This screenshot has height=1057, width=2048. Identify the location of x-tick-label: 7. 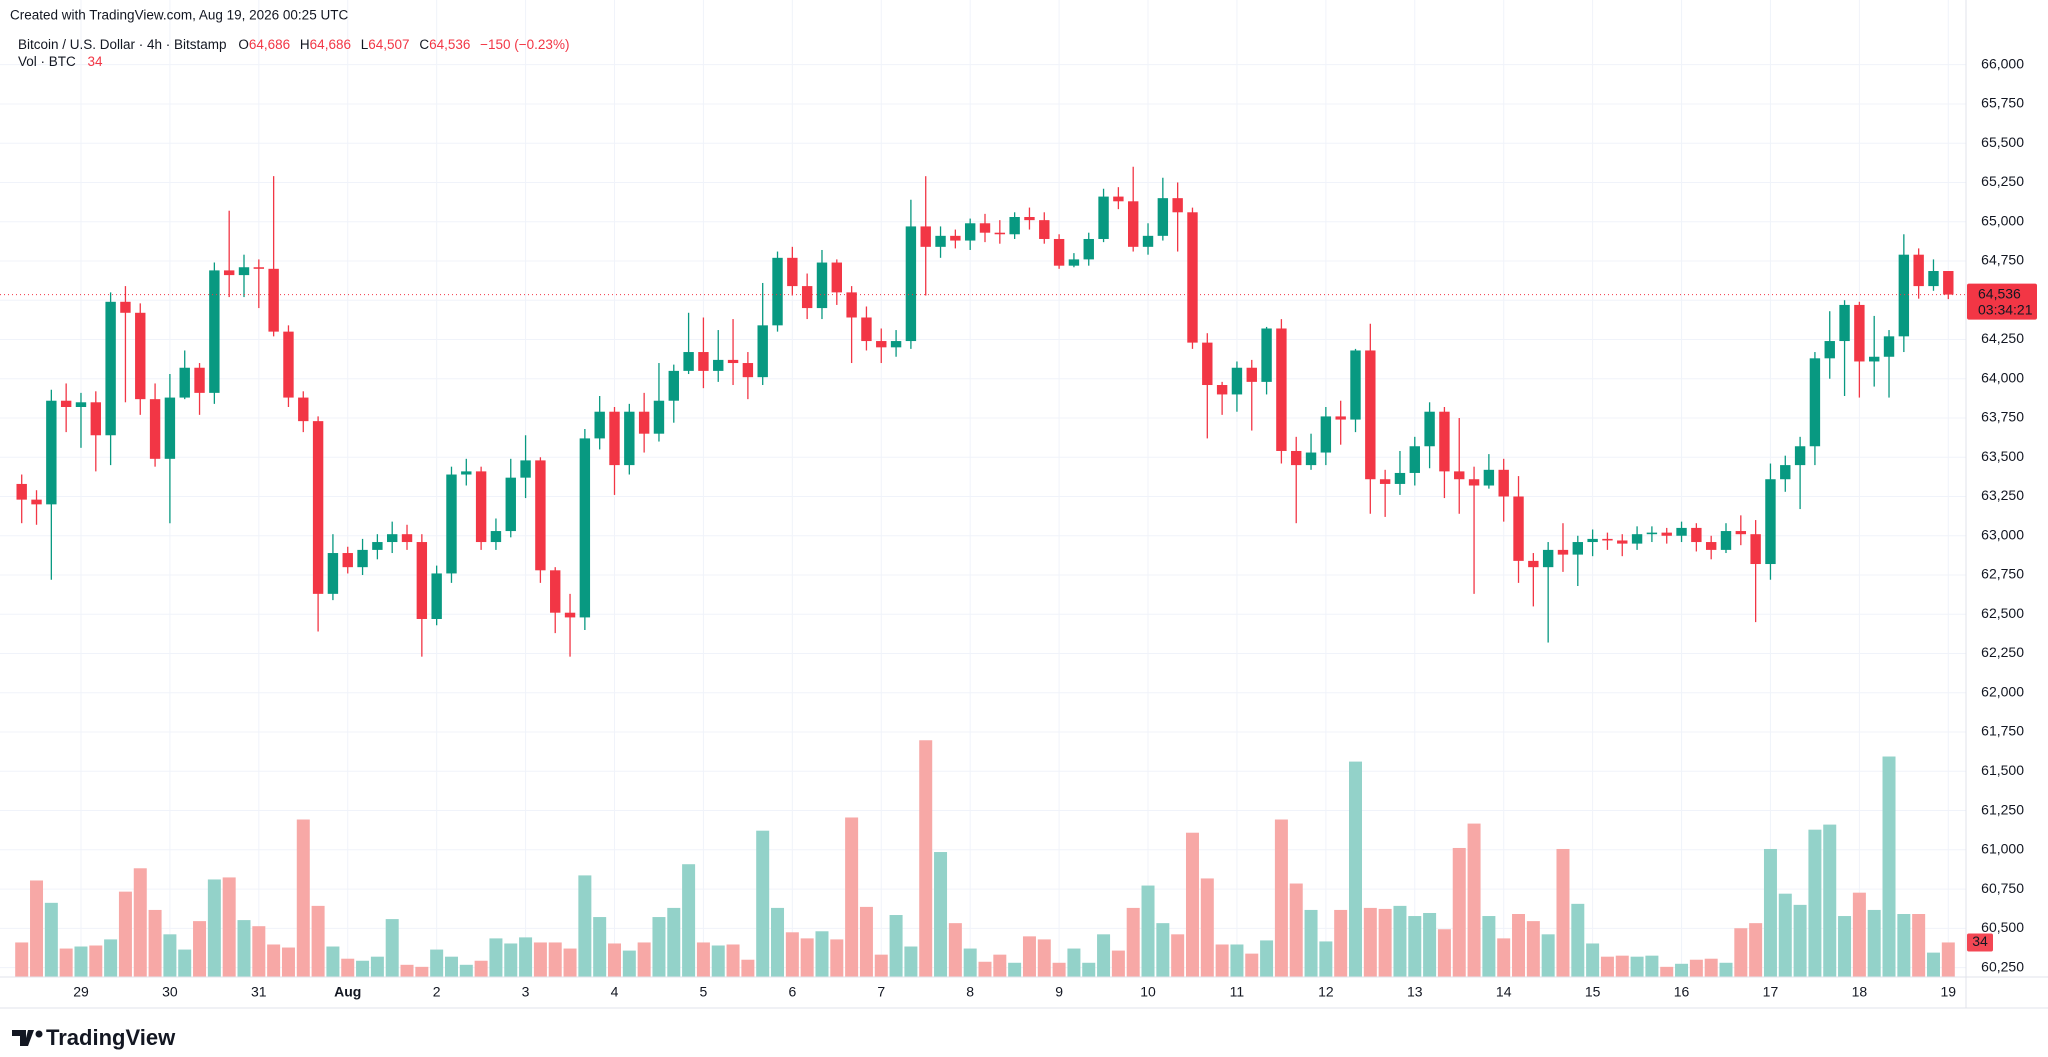
(881, 992).